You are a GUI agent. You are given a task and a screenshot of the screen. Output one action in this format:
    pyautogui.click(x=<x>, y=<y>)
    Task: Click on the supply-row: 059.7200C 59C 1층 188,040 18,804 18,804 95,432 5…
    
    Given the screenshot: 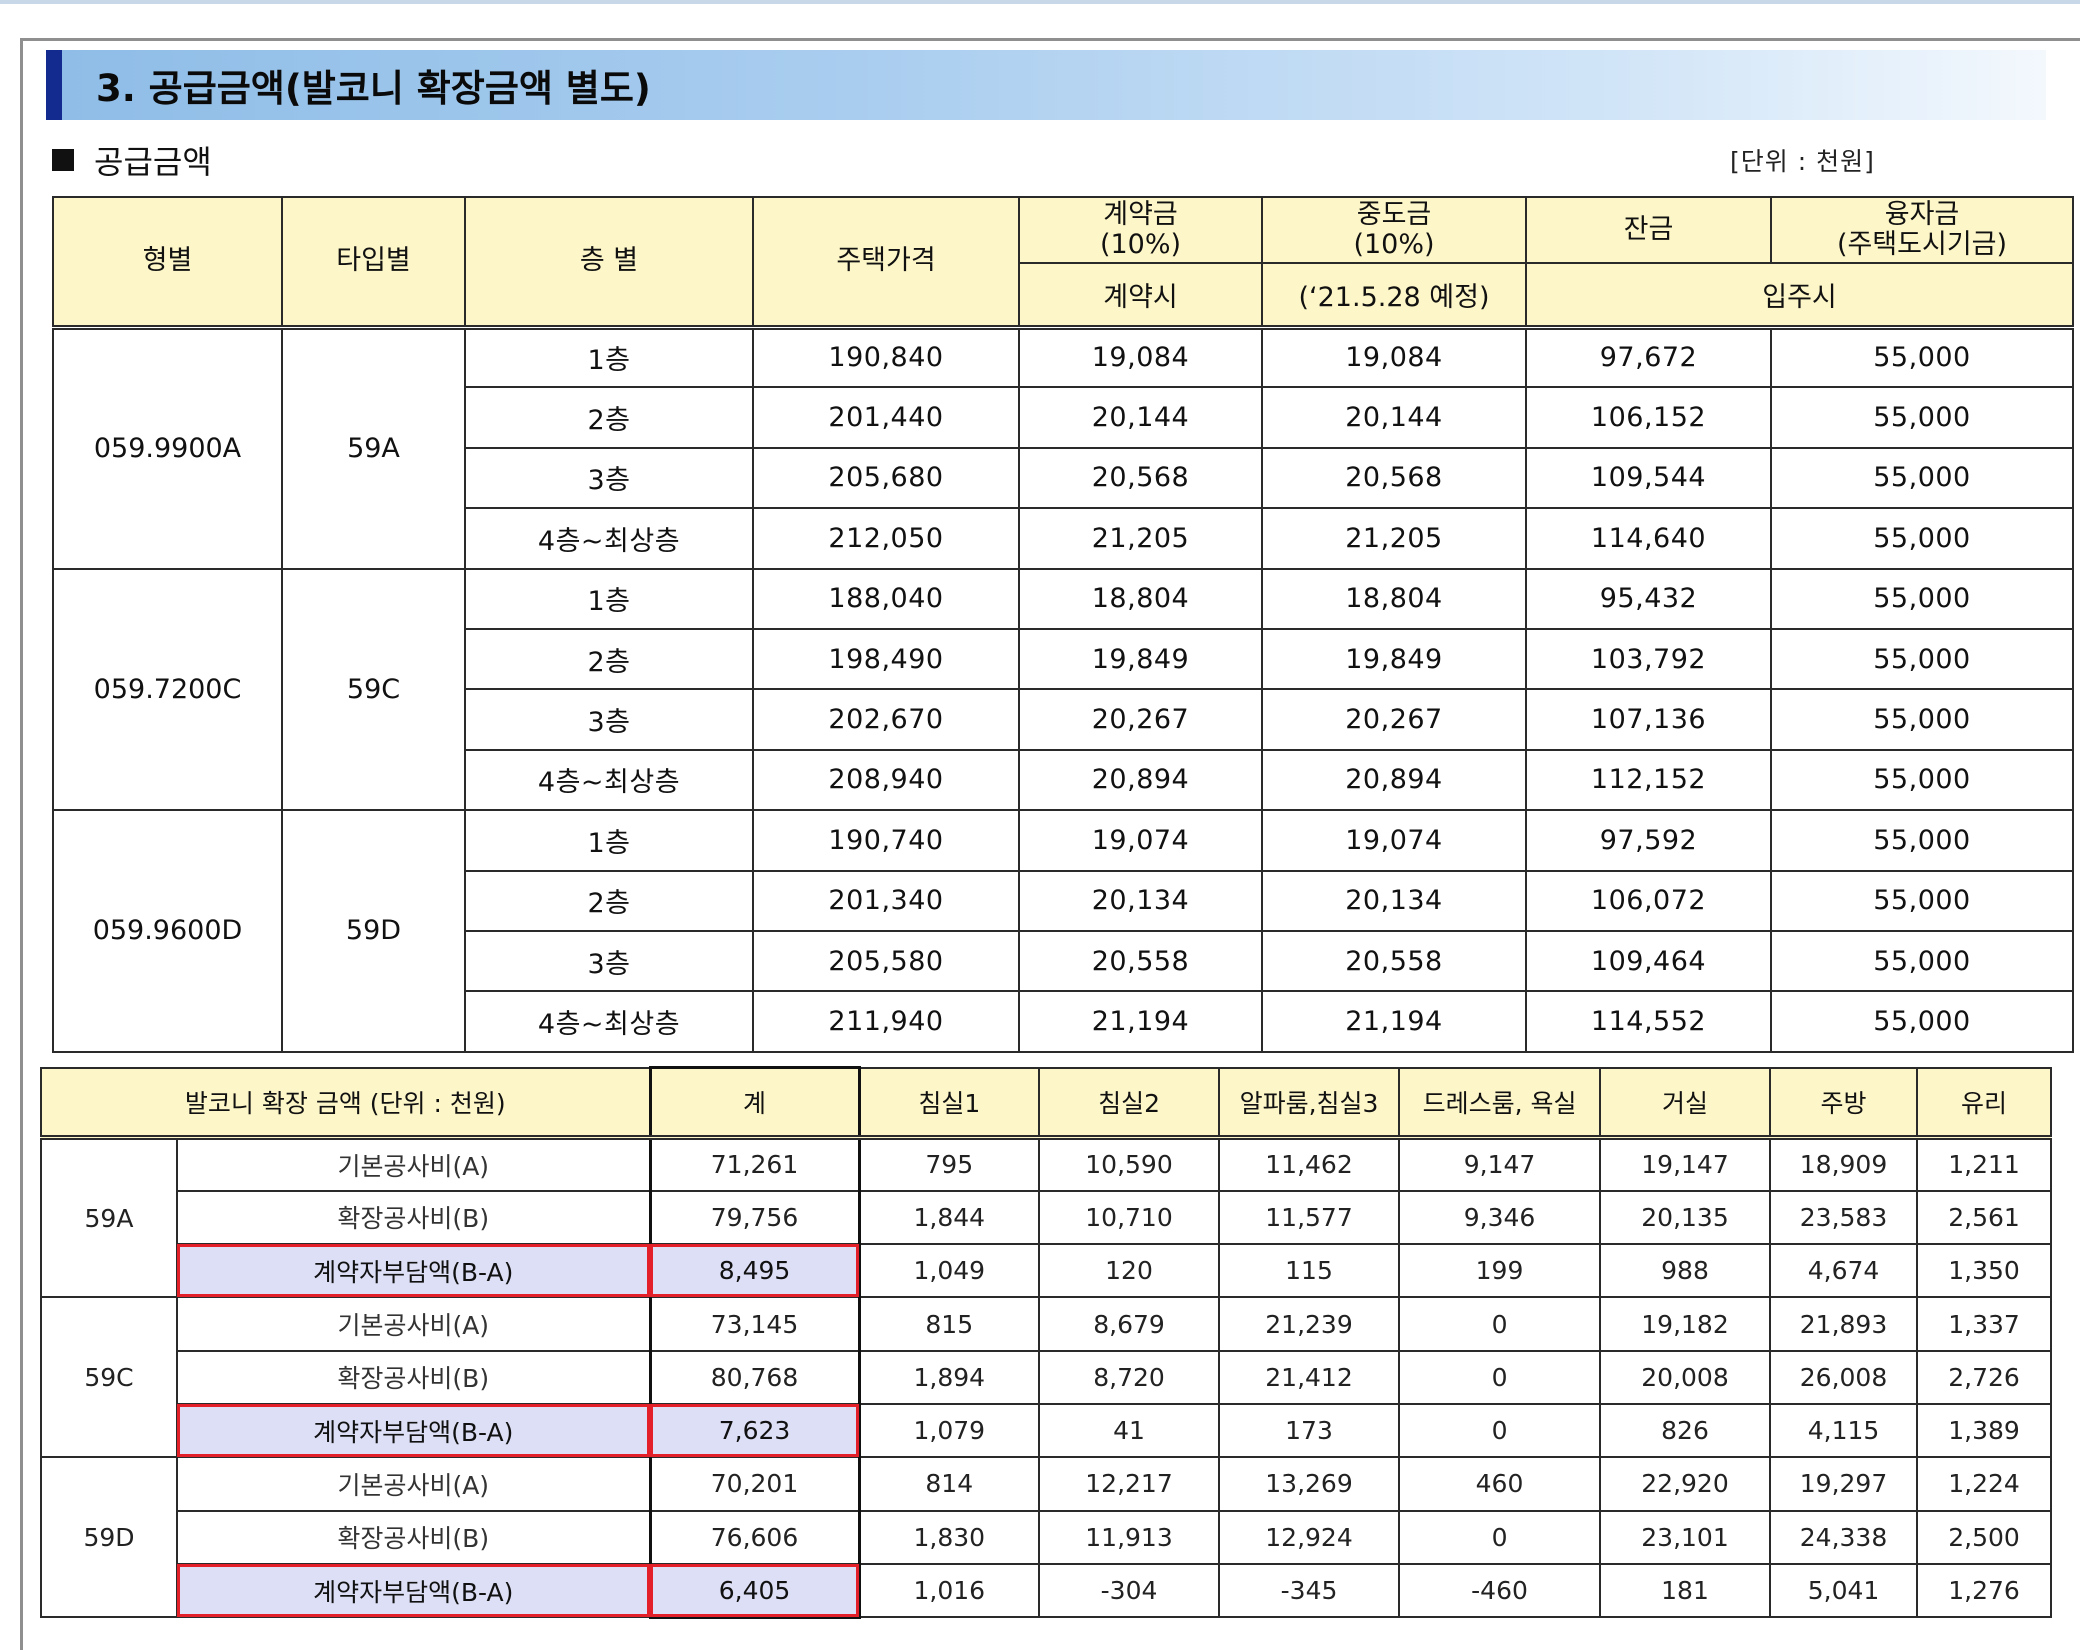 What is the action you would take?
    pyautogui.click(x=1063, y=689)
    